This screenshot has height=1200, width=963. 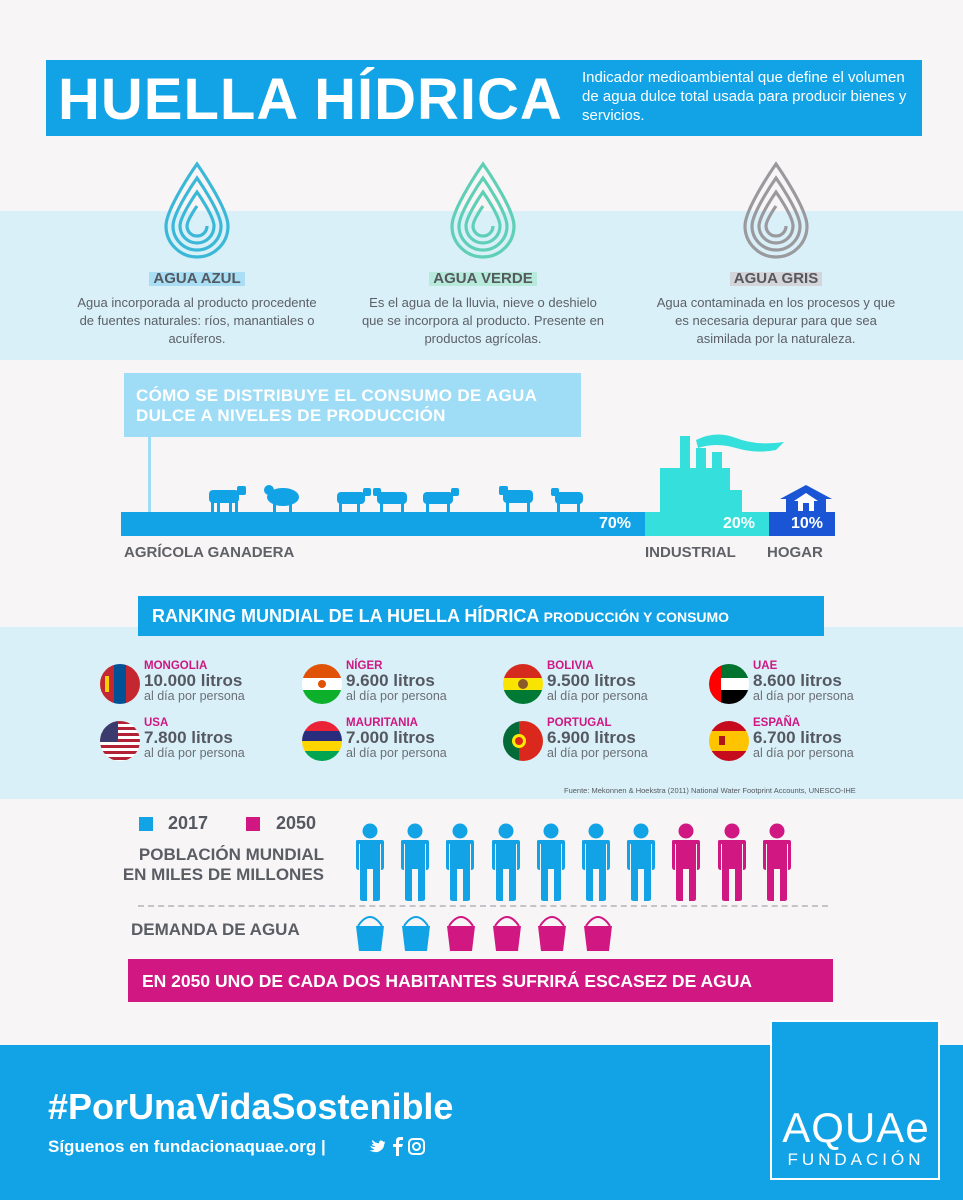 What do you see at coordinates (322, 684) in the screenshot?
I see `niger-flag-icon` at bounding box center [322, 684].